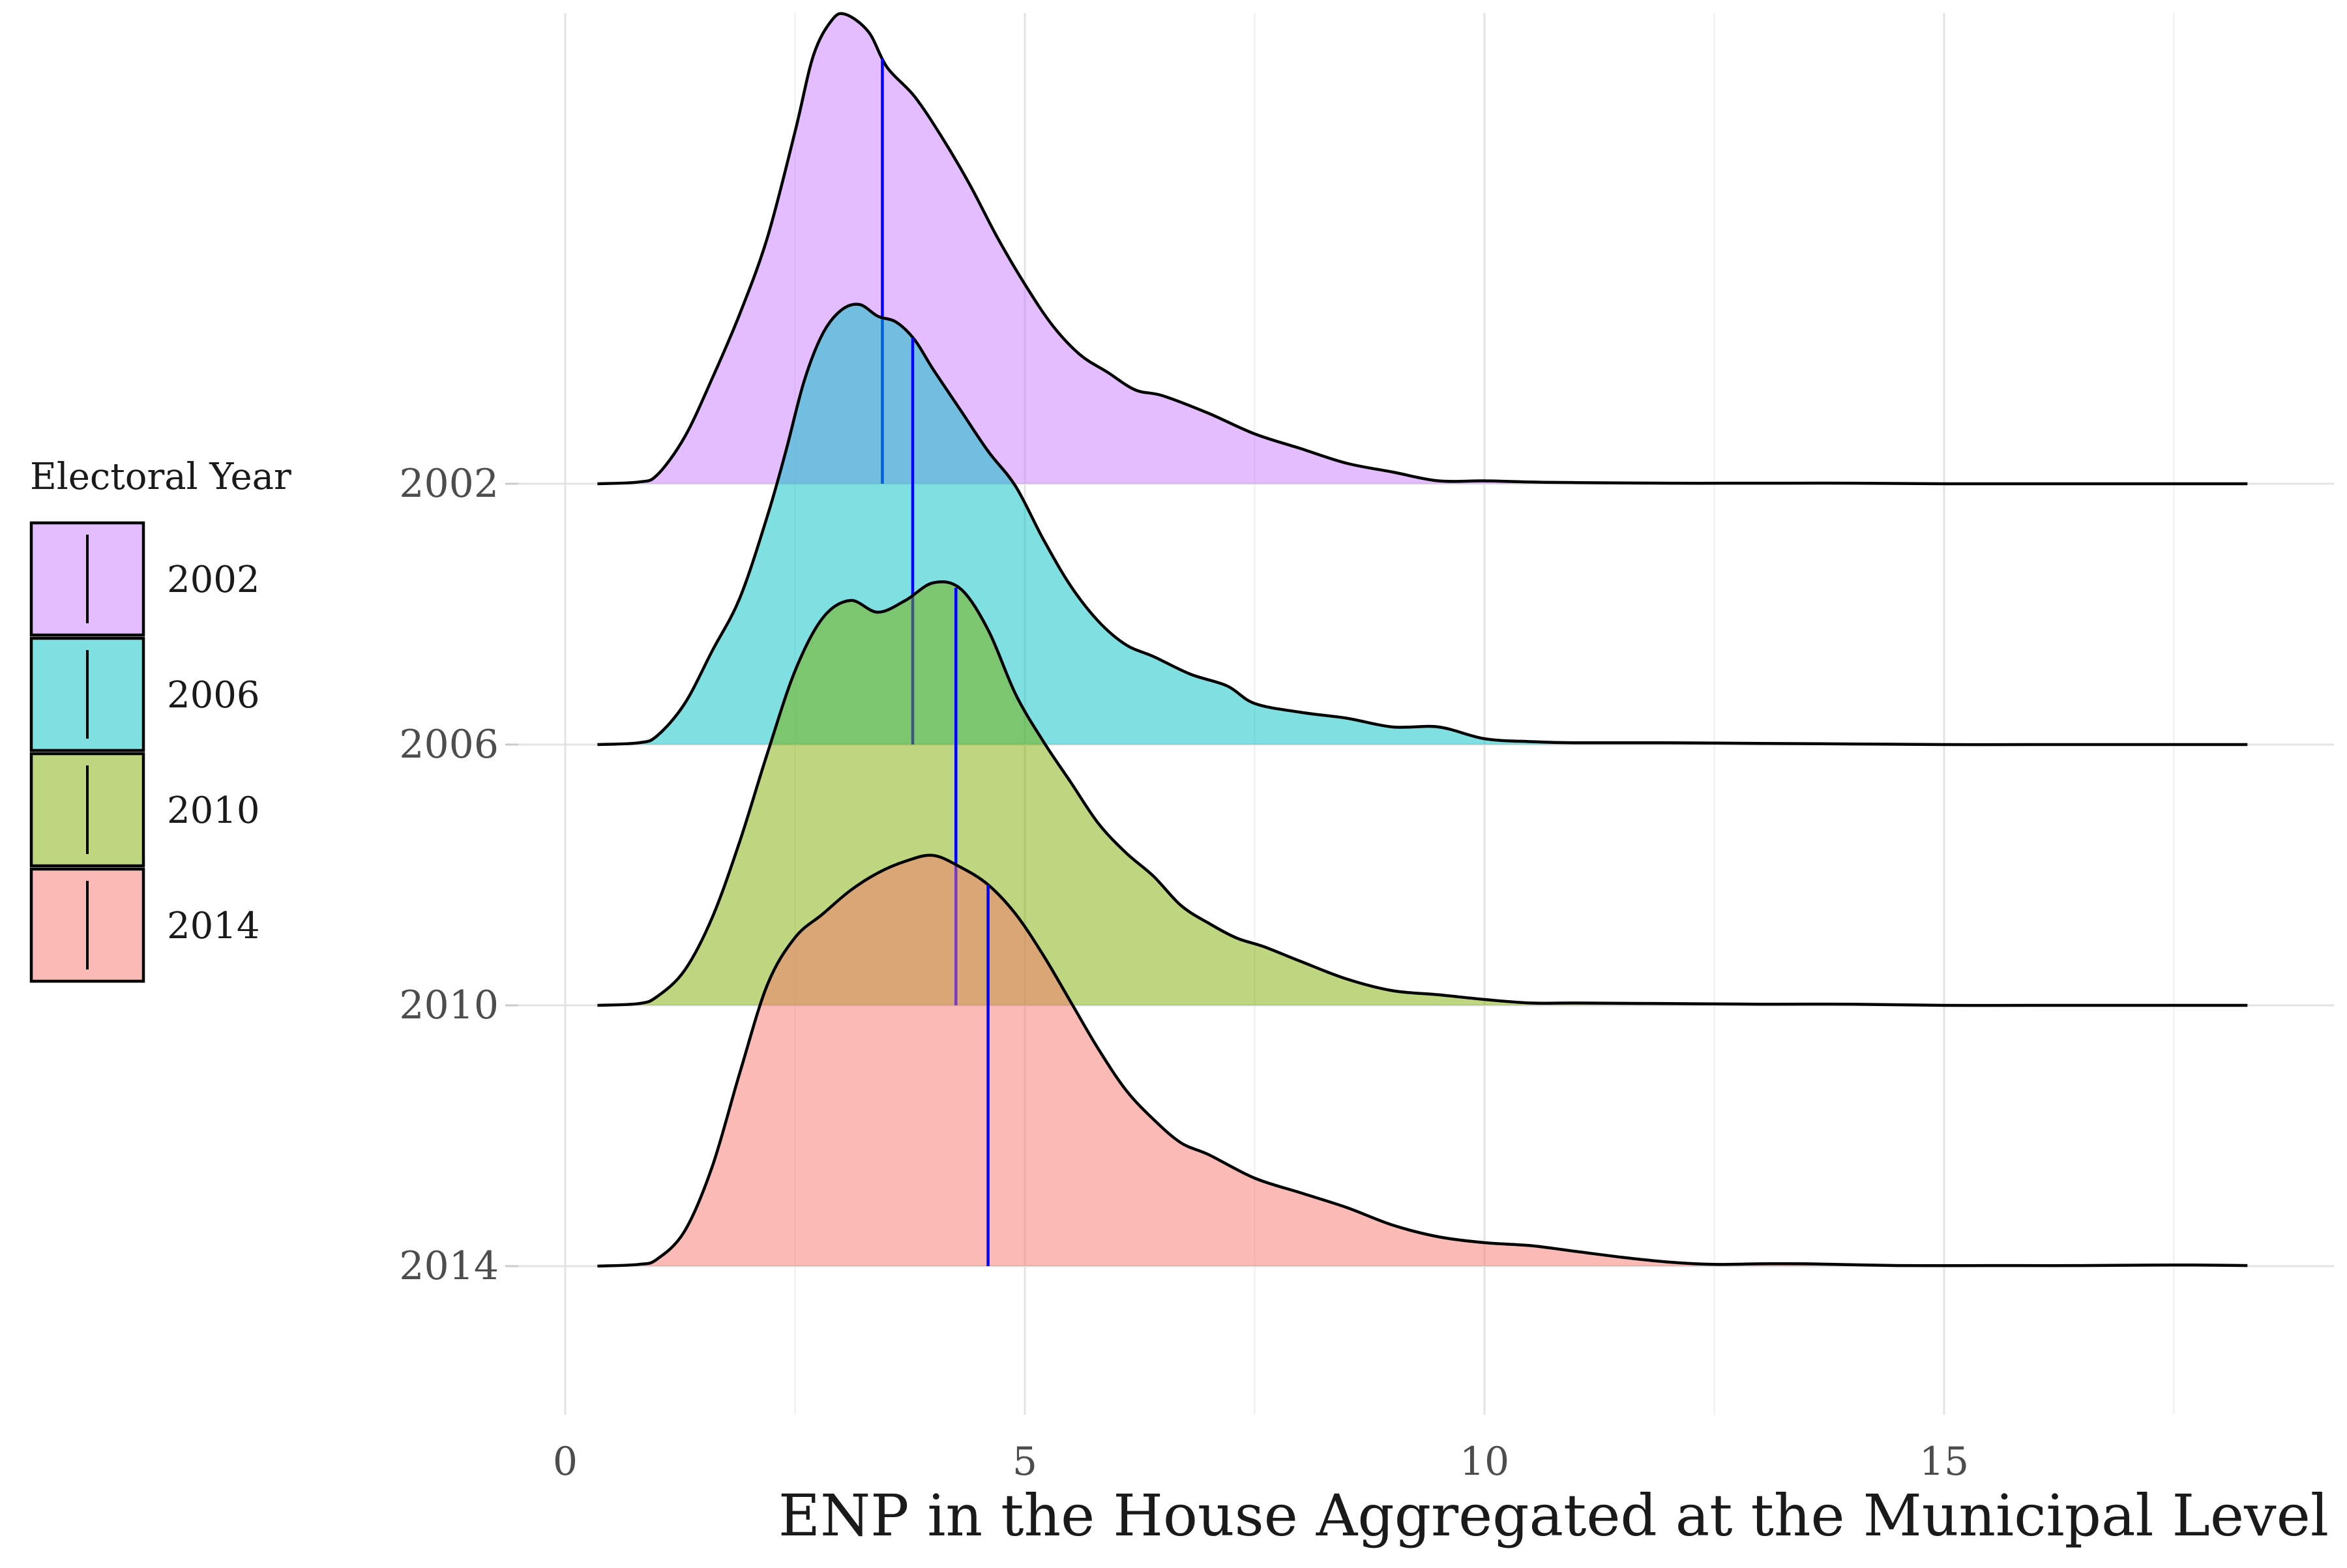  I want to click on x-tick-label: 10, so click(1484, 1462).